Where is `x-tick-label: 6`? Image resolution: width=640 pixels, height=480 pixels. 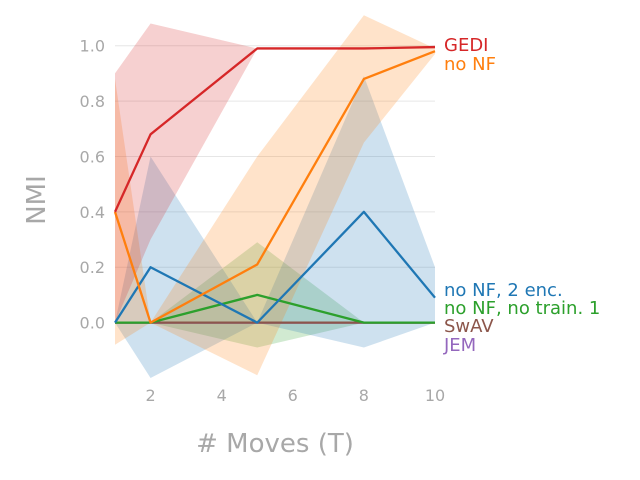 x-tick-label: 6 is located at coordinates (293, 395).